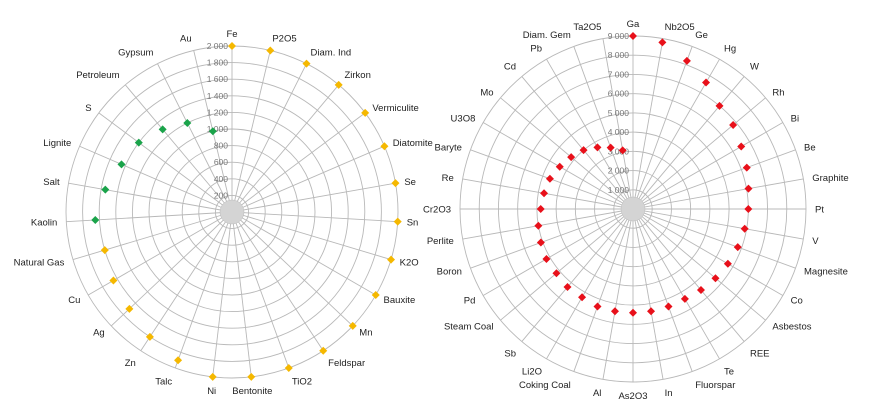  I want to click on category-label: Al, so click(597, 393).